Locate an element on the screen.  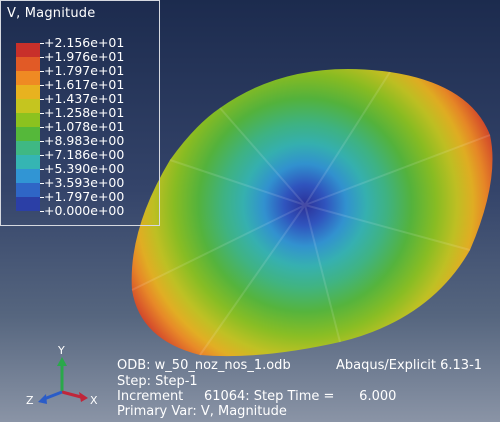
odb-label: ODB: w_50_noz_nos_1.odb is located at coordinates (204, 365).